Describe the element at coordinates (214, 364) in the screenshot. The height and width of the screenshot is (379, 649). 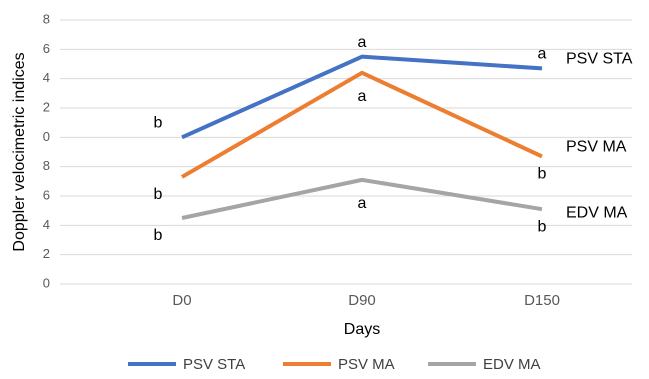
I see `legend-label: PSV STA` at that location.